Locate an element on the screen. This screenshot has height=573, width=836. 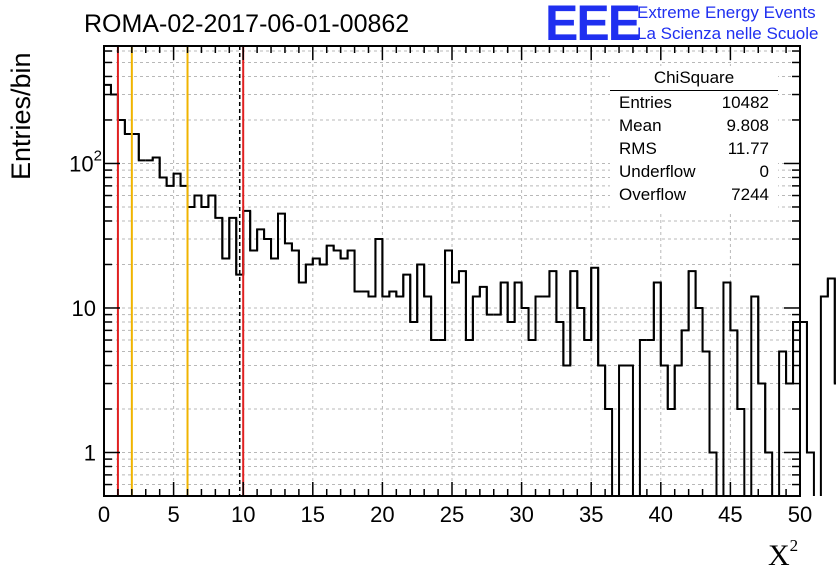
eee-logo: EEE is located at coordinates (593, 25).